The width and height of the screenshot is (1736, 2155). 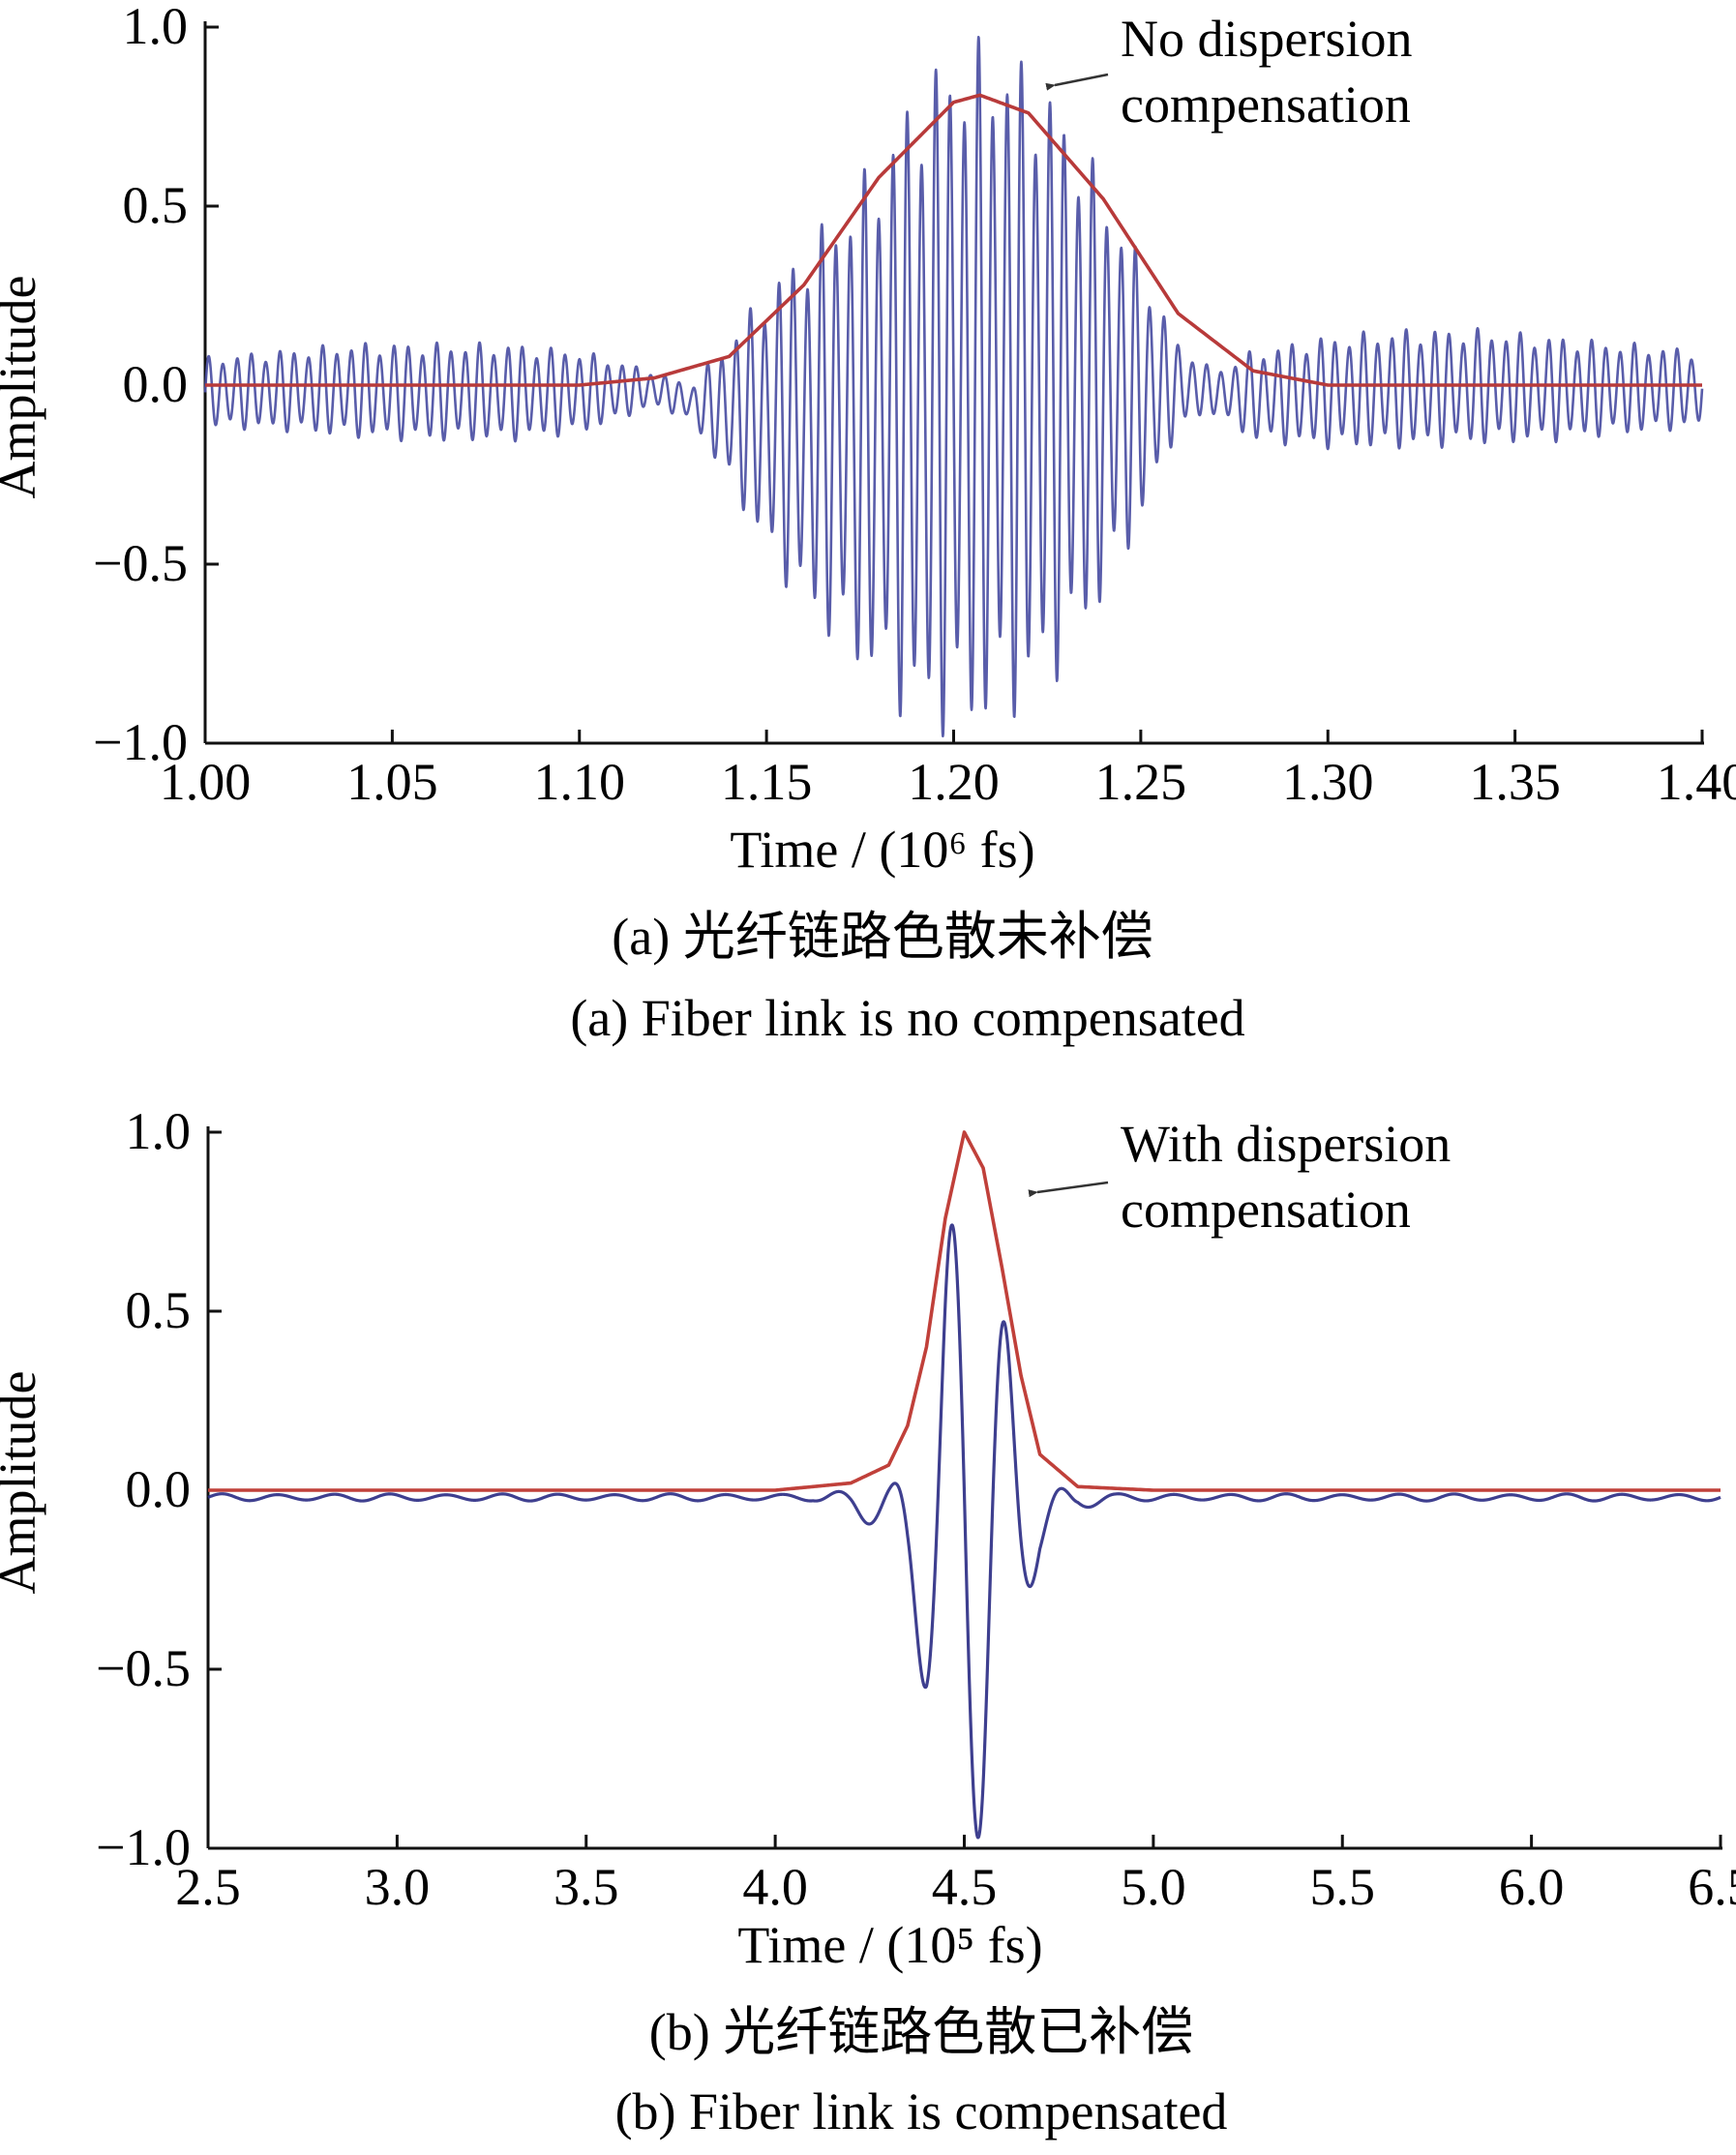 What do you see at coordinates (775, 1887) in the screenshot?
I see `x-tick-label: 4.0` at bounding box center [775, 1887].